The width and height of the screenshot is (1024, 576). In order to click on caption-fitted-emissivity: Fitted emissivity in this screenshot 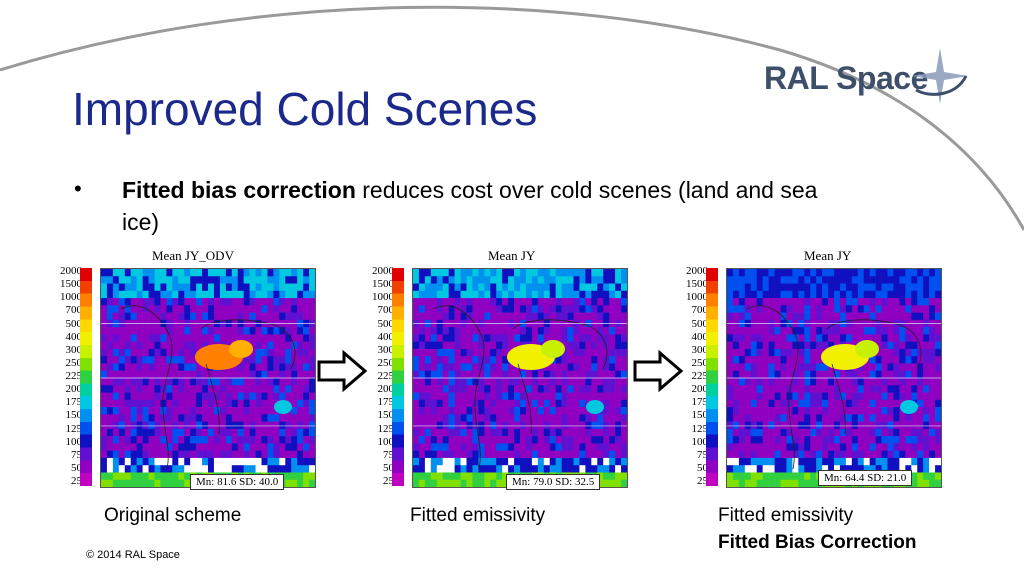, I will do `click(477, 515)`.